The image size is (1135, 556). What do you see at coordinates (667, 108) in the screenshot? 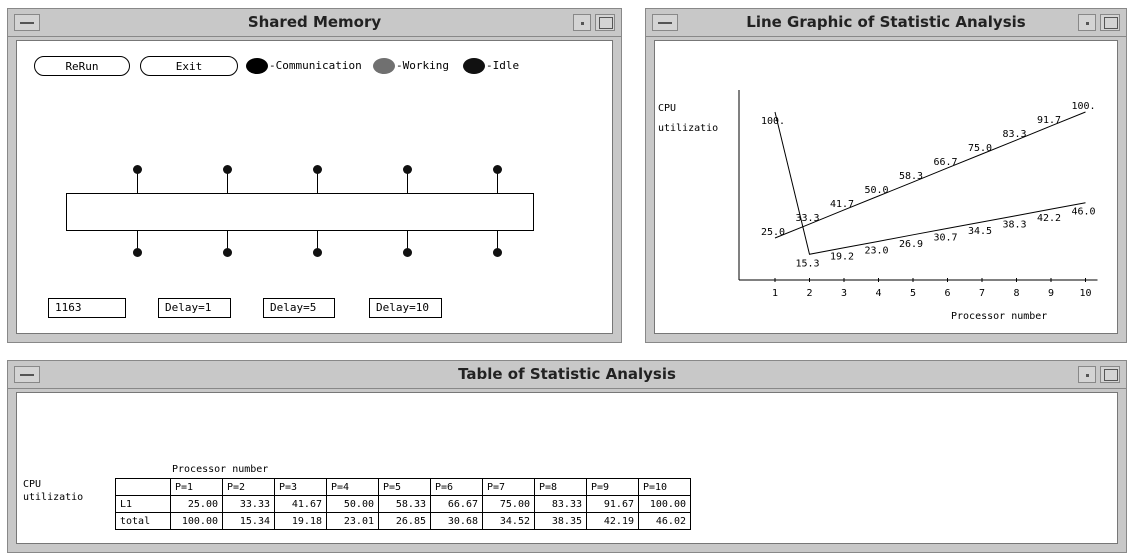
I see `chart-ylabel-line1: CPU` at bounding box center [667, 108].